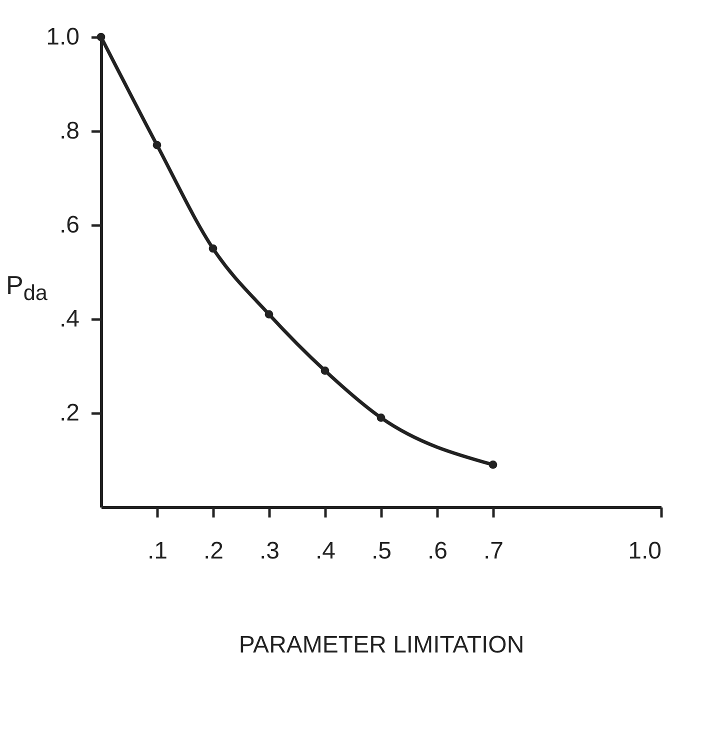 This screenshot has width=705, height=743. I want to click on x-tick-label: .5, so click(381, 551).